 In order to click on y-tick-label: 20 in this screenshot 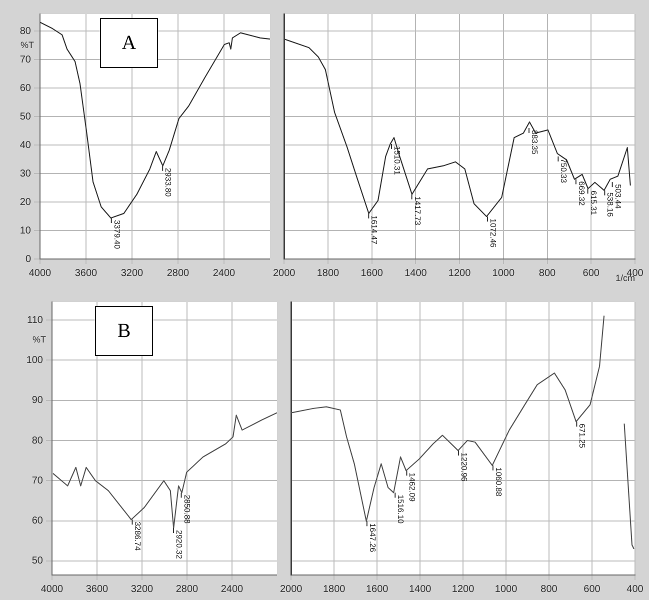, I will do `click(26, 202)`.